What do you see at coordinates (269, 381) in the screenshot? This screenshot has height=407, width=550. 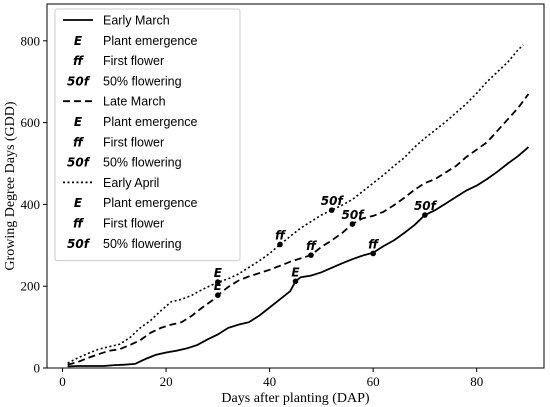 I see `x-tick-label: 40` at bounding box center [269, 381].